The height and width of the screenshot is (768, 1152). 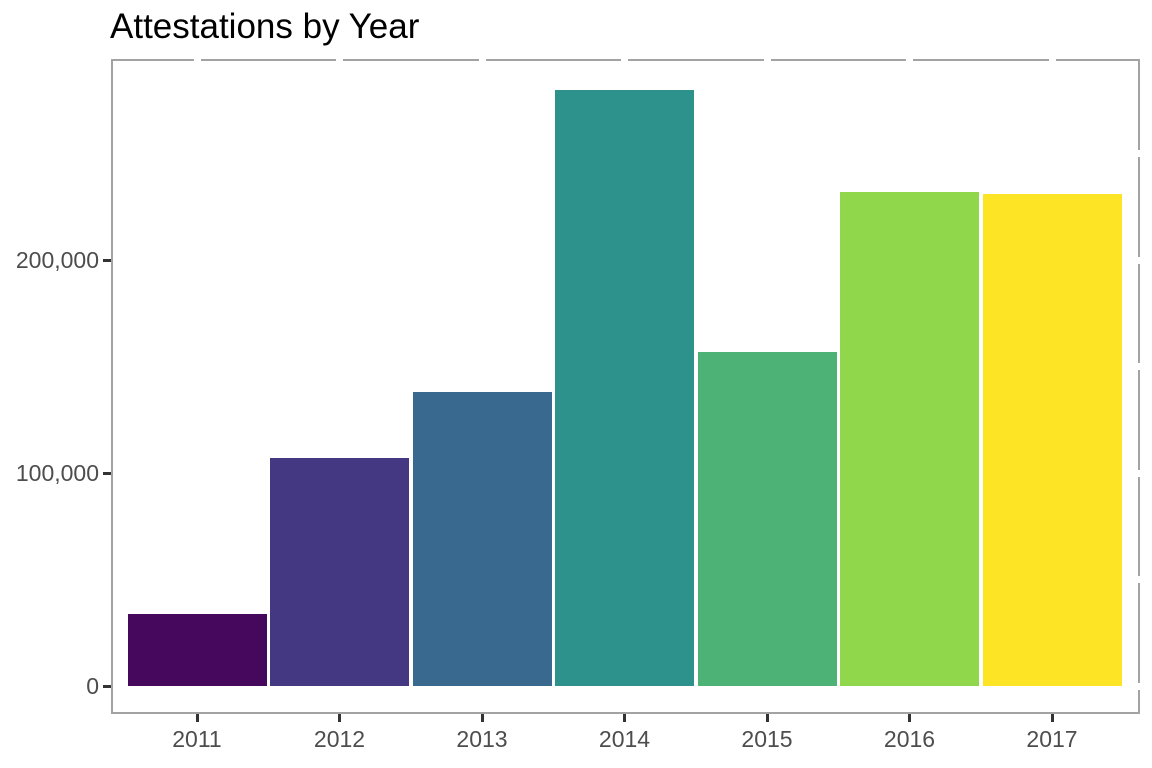 What do you see at coordinates (624, 387) in the screenshot?
I see `bar-2014` at bounding box center [624, 387].